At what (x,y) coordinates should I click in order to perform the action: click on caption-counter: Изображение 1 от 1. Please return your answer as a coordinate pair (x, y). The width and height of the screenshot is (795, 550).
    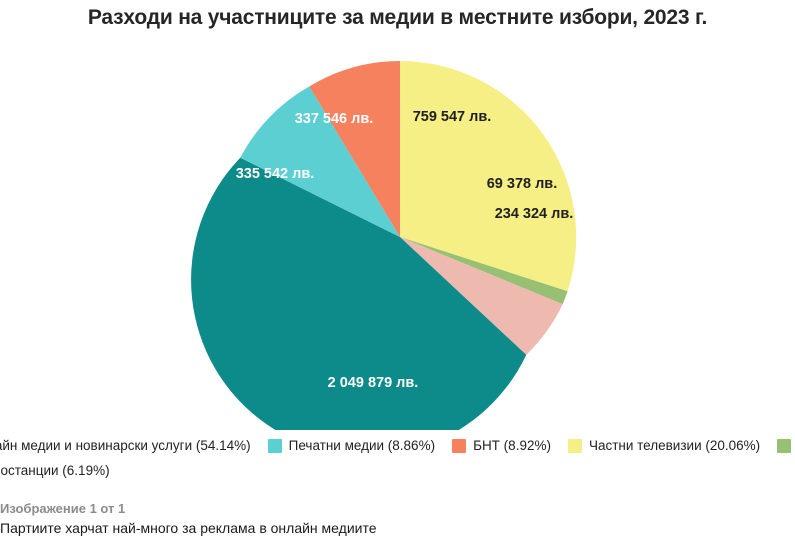
    Looking at the image, I should click on (63, 508).